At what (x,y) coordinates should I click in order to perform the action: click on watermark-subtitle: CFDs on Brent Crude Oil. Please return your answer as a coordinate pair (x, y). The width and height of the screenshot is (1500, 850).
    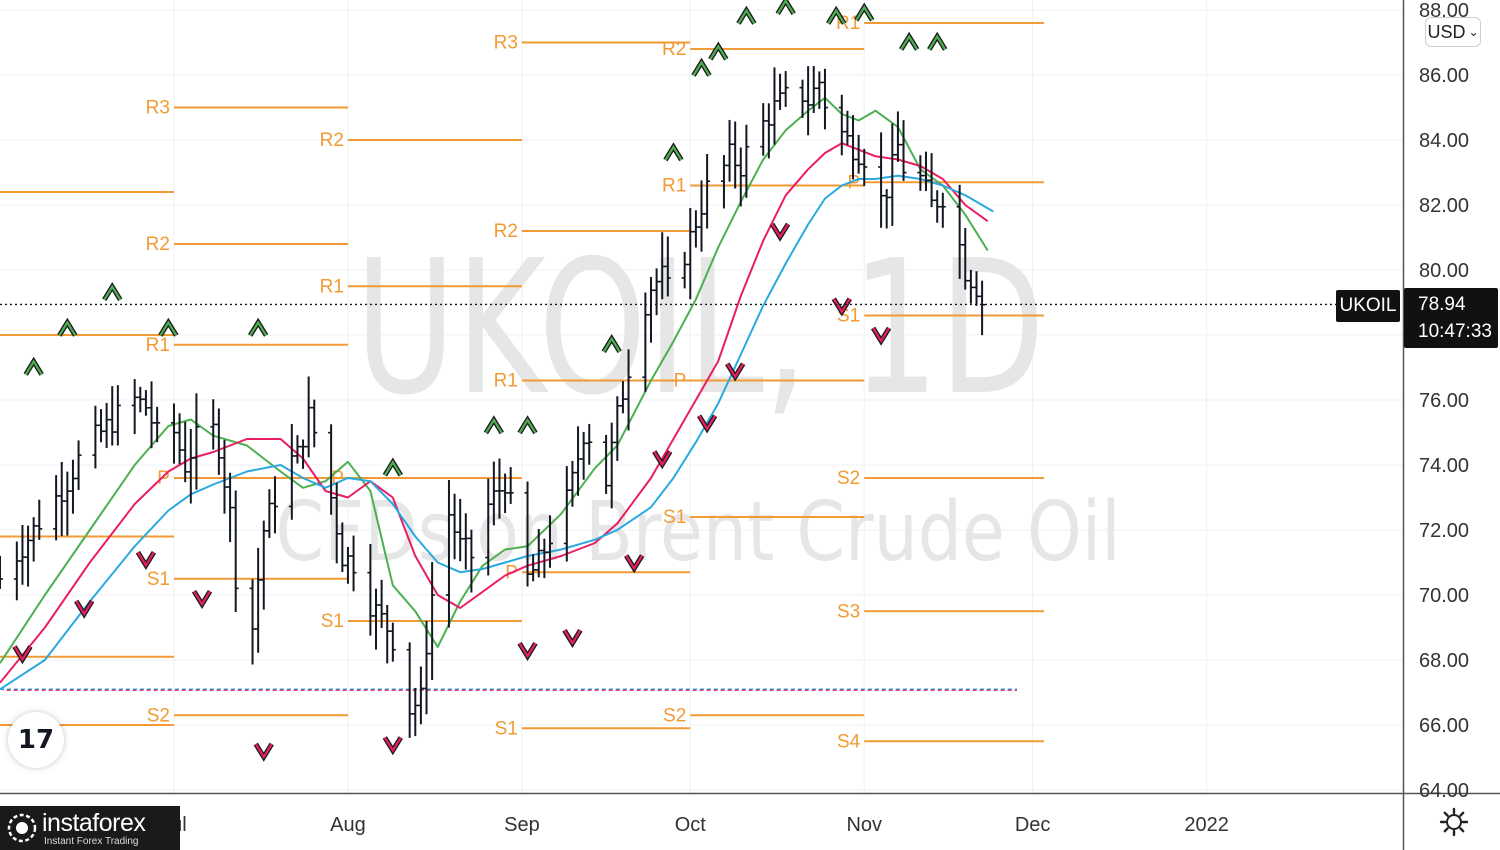
    Looking at the image, I should click on (698, 532).